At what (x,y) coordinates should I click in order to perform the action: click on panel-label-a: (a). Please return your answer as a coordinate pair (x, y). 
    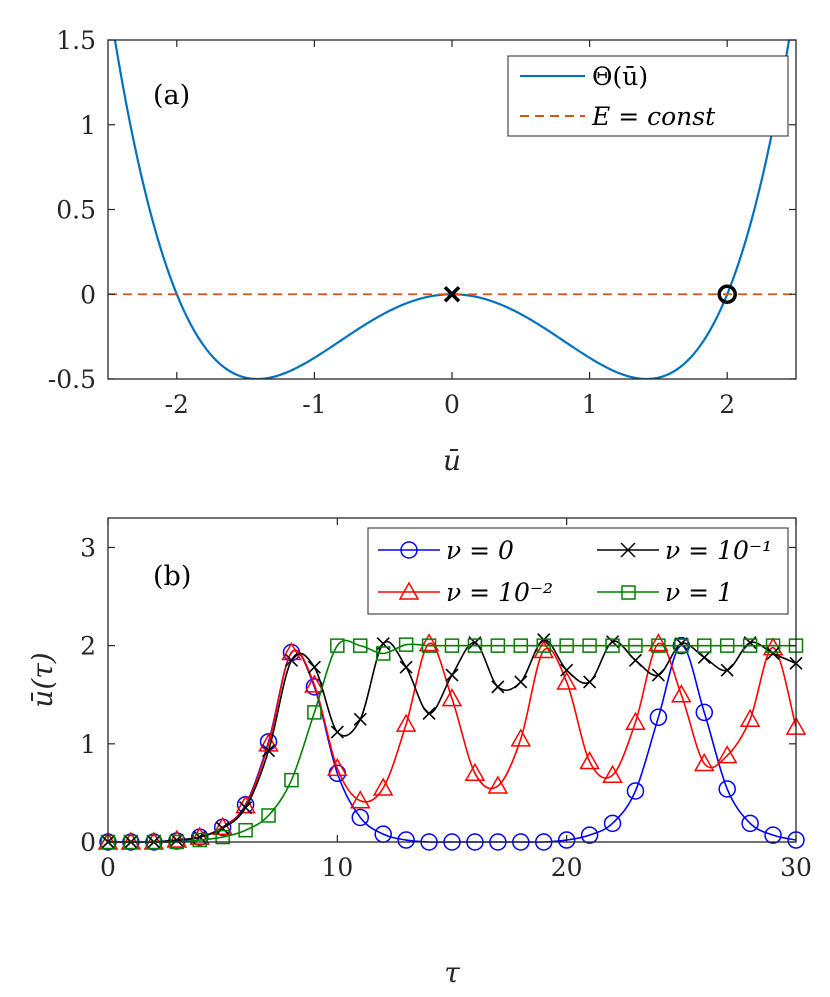
    Looking at the image, I should click on (171, 95).